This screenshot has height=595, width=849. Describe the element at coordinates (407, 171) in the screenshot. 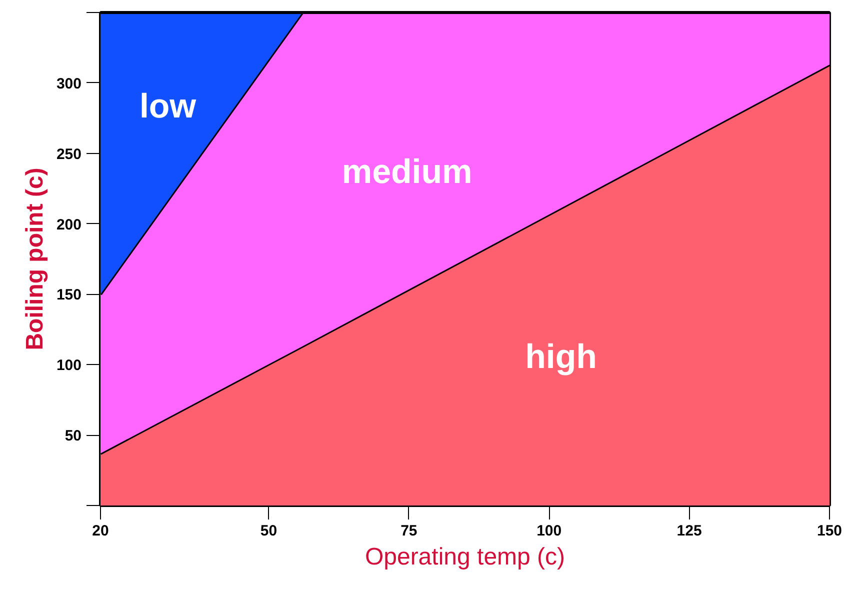

I see `series-label: medium` at that location.